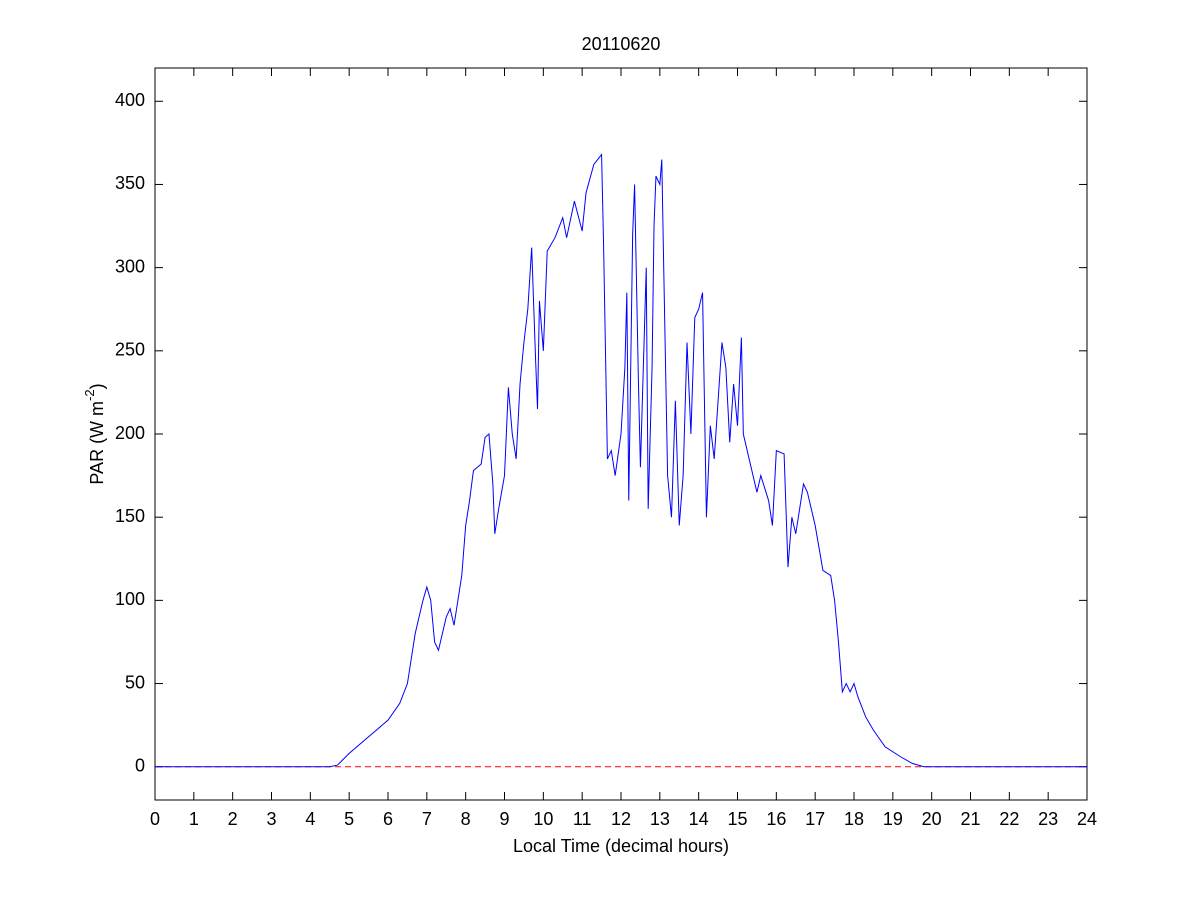 Image resolution: width=1201 pixels, height=900 pixels. Describe the element at coordinates (893, 819) in the screenshot. I see `x-tick-label: 19` at that location.